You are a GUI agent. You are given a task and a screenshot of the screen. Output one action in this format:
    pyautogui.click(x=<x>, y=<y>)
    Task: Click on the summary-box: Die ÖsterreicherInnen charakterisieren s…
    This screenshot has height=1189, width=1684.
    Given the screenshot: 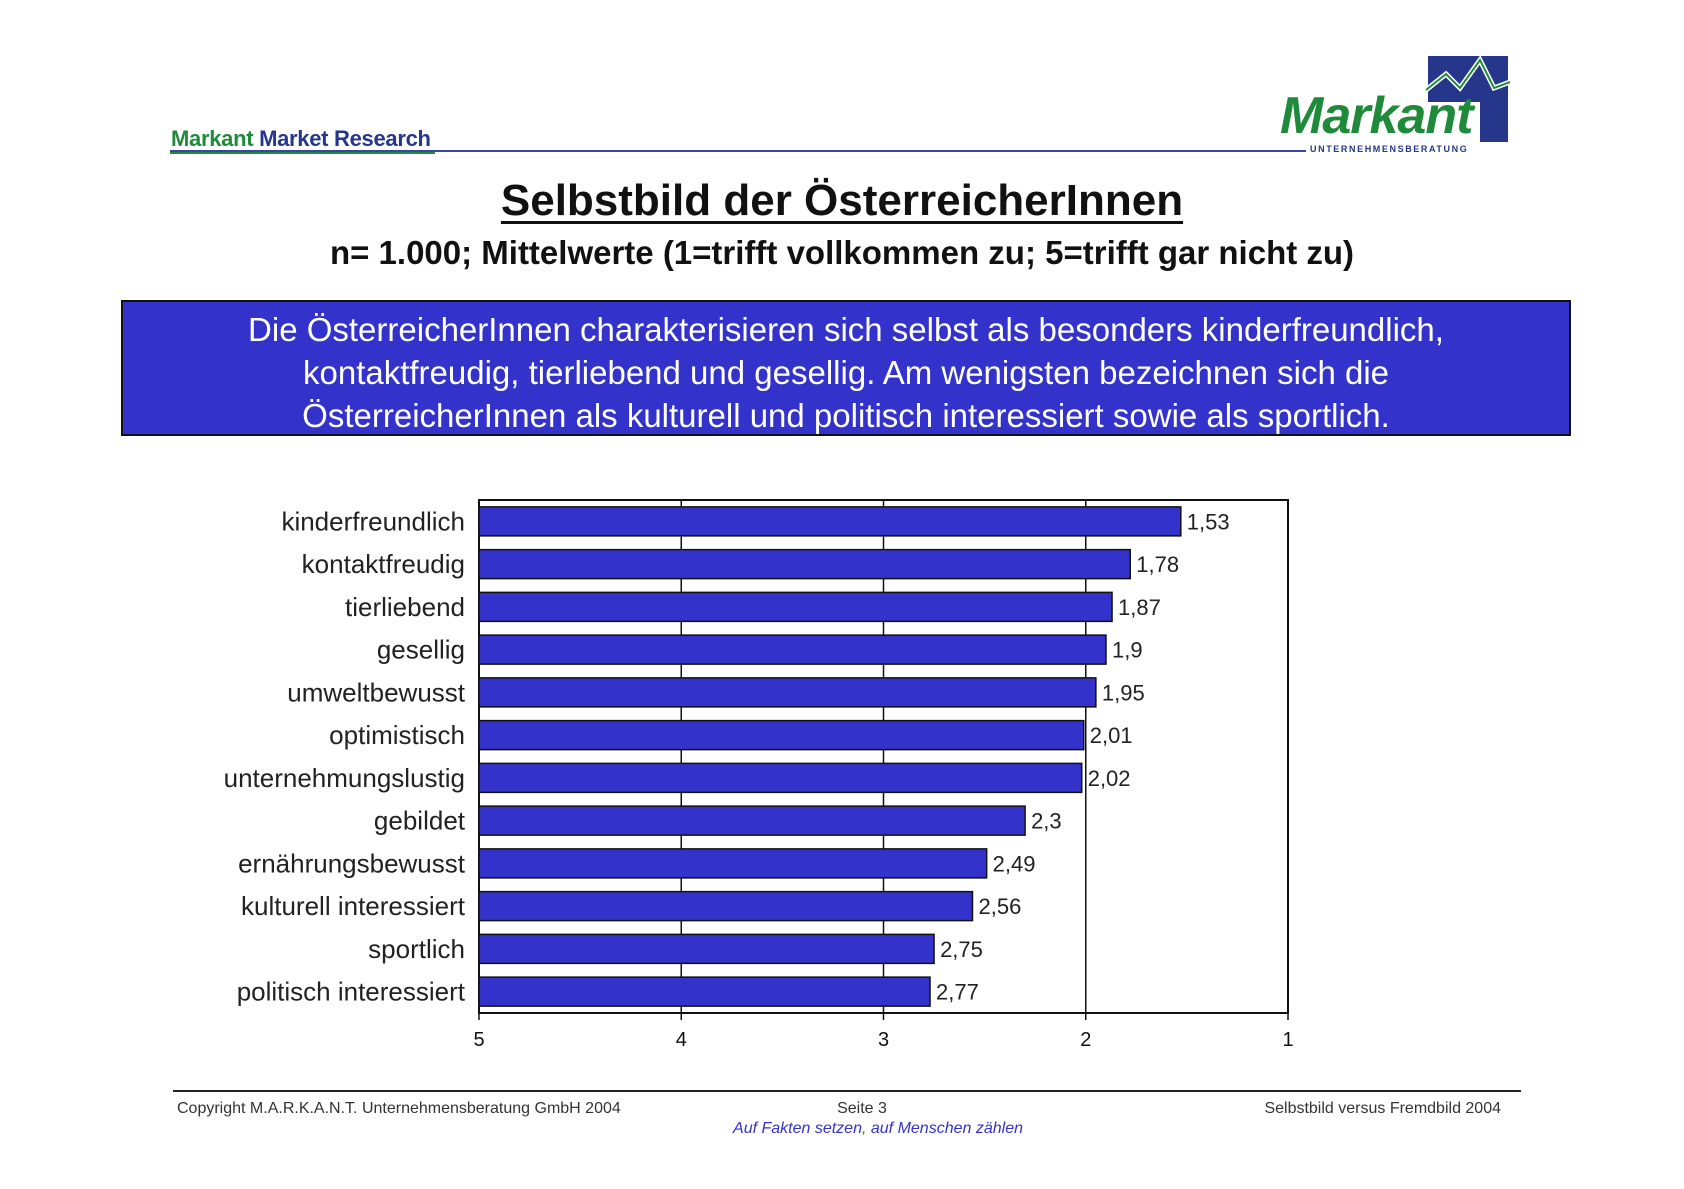 What is the action you would take?
    pyautogui.click(x=846, y=368)
    